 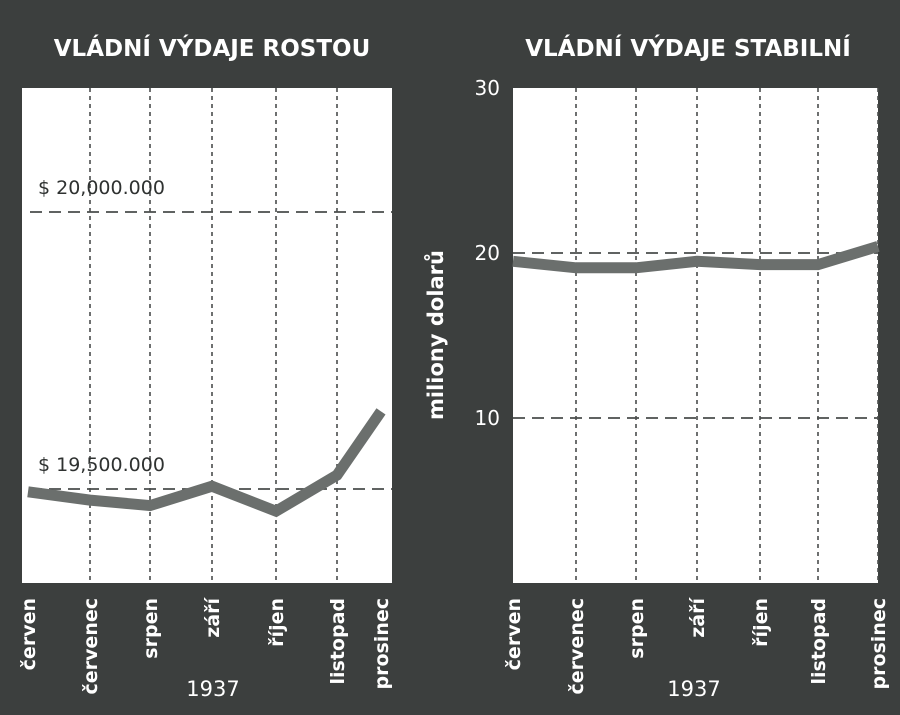 What do you see at coordinates (212, 689) in the screenshot?
I see `left-year-label: 1937` at bounding box center [212, 689].